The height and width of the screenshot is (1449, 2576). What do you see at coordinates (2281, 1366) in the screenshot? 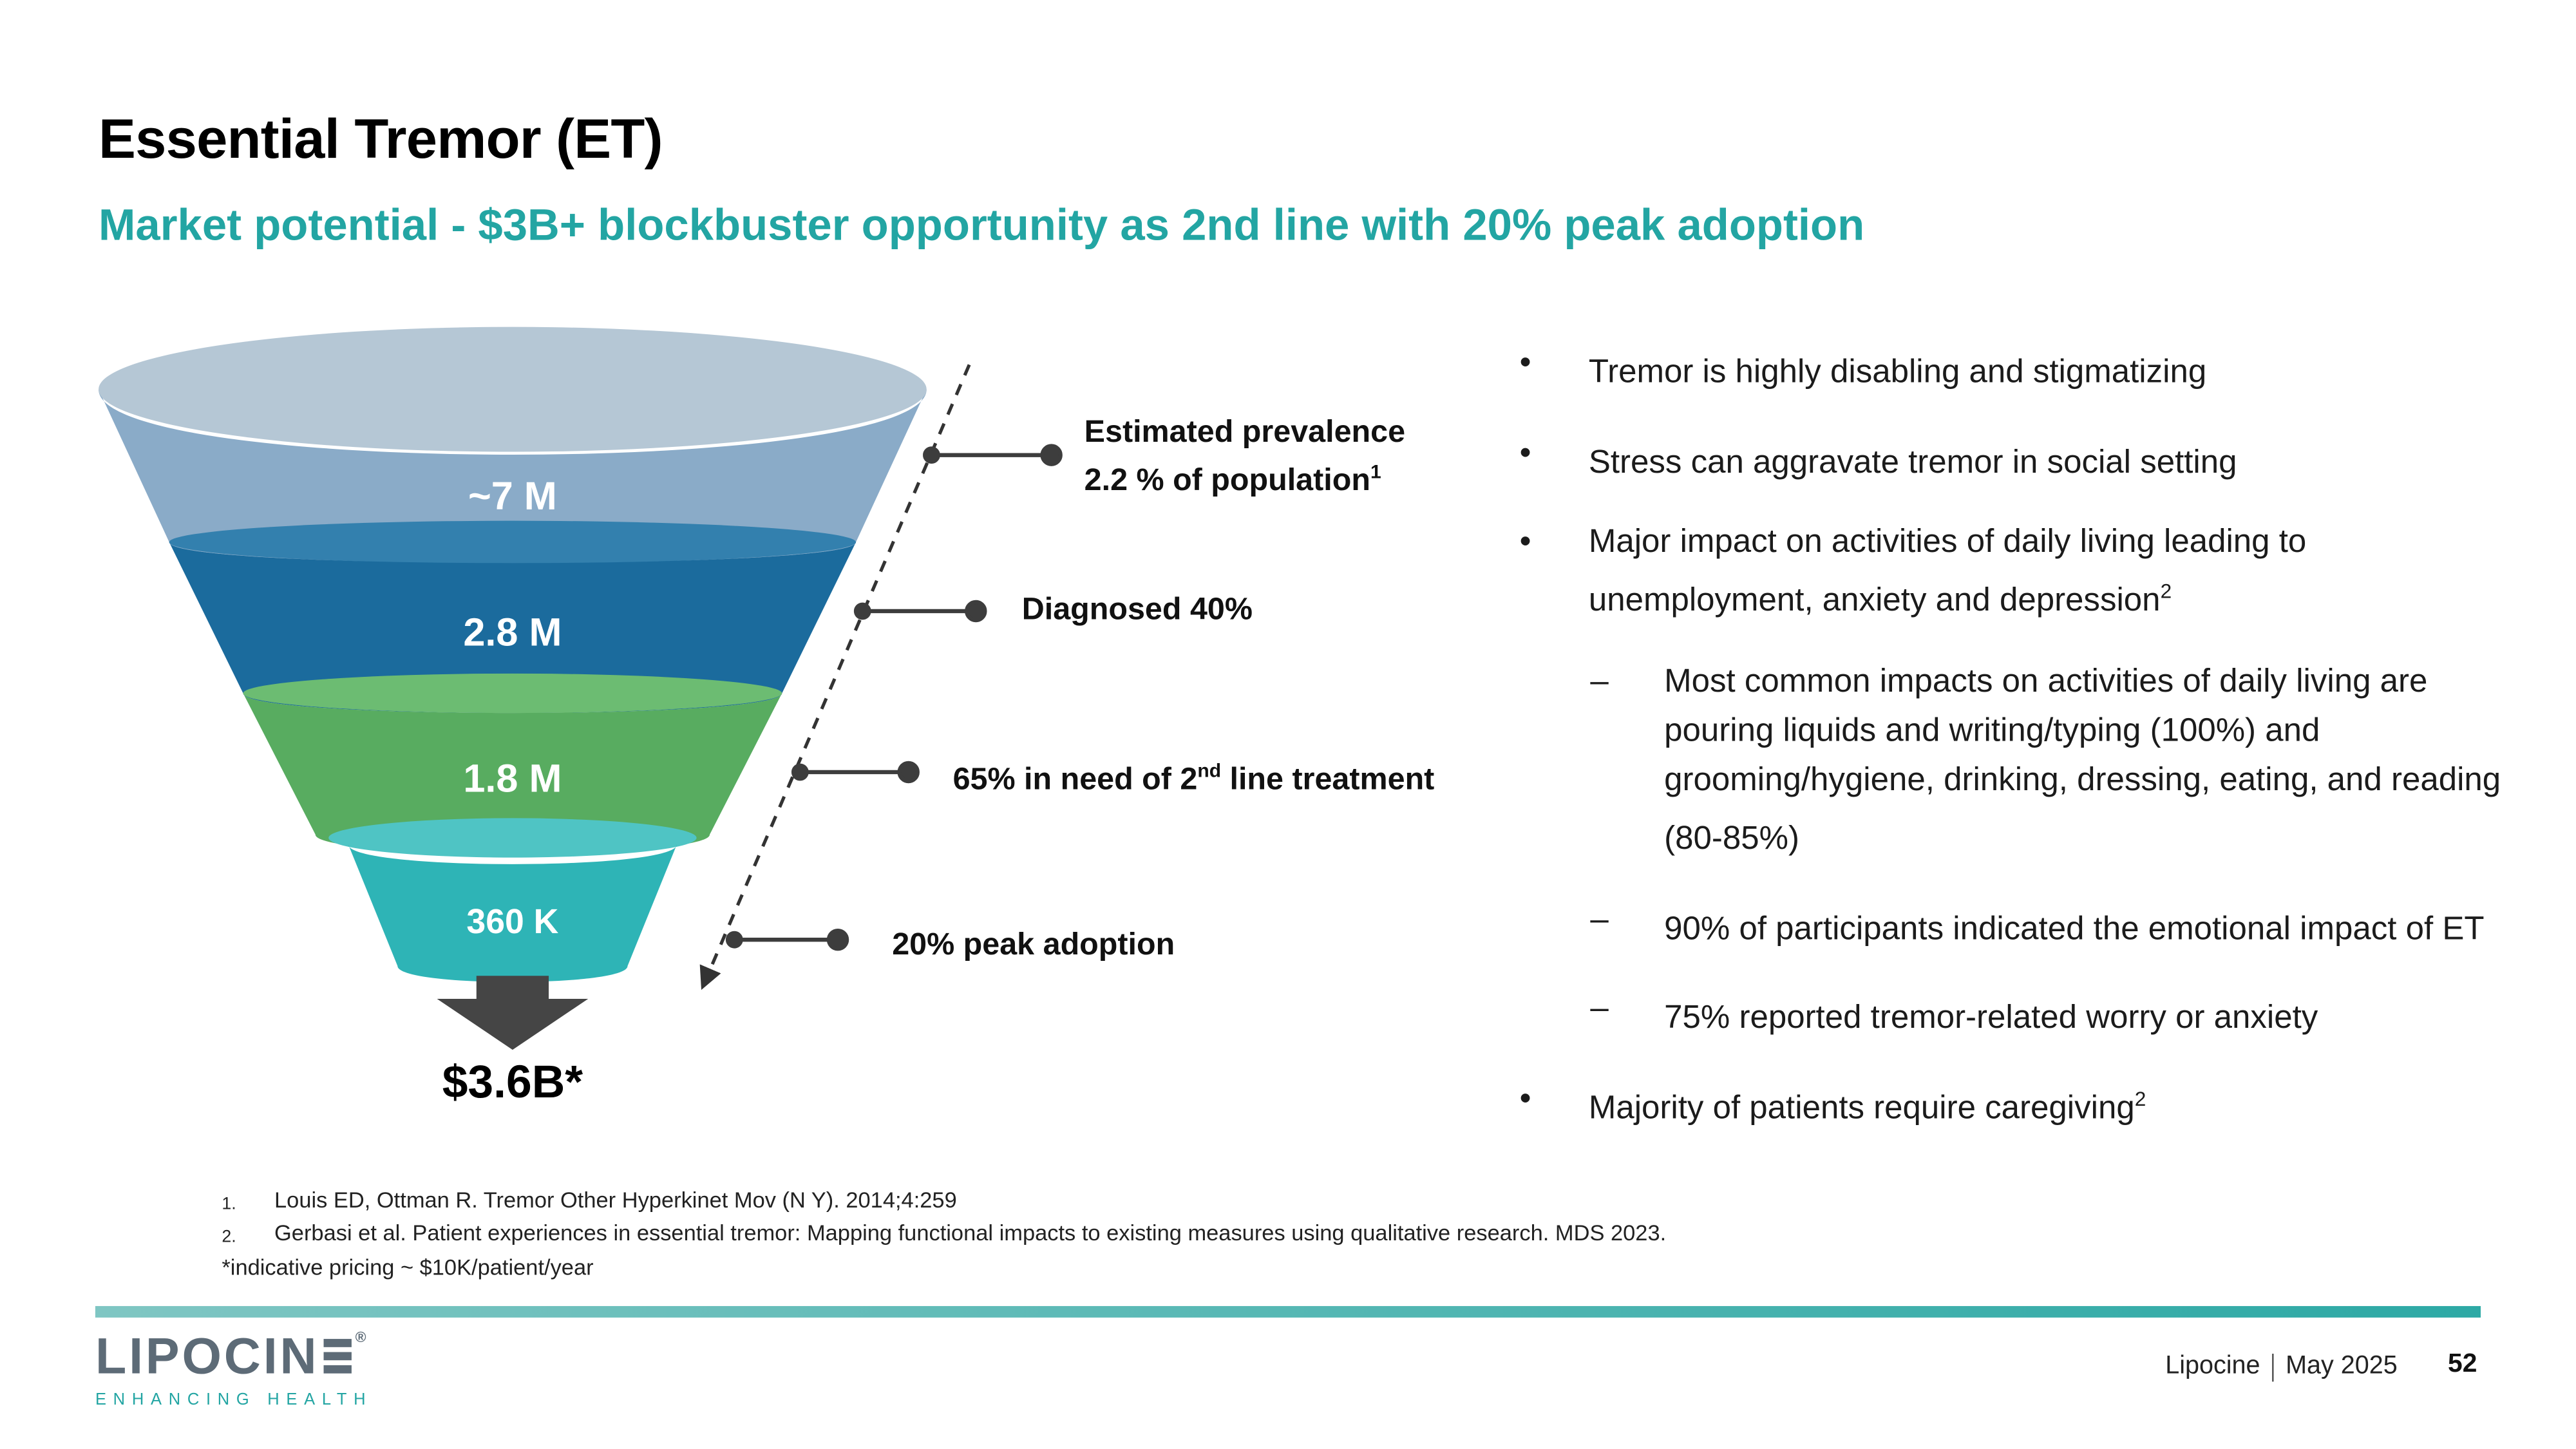
I see `footer-credit: Lipocine May 2025` at bounding box center [2281, 1366].